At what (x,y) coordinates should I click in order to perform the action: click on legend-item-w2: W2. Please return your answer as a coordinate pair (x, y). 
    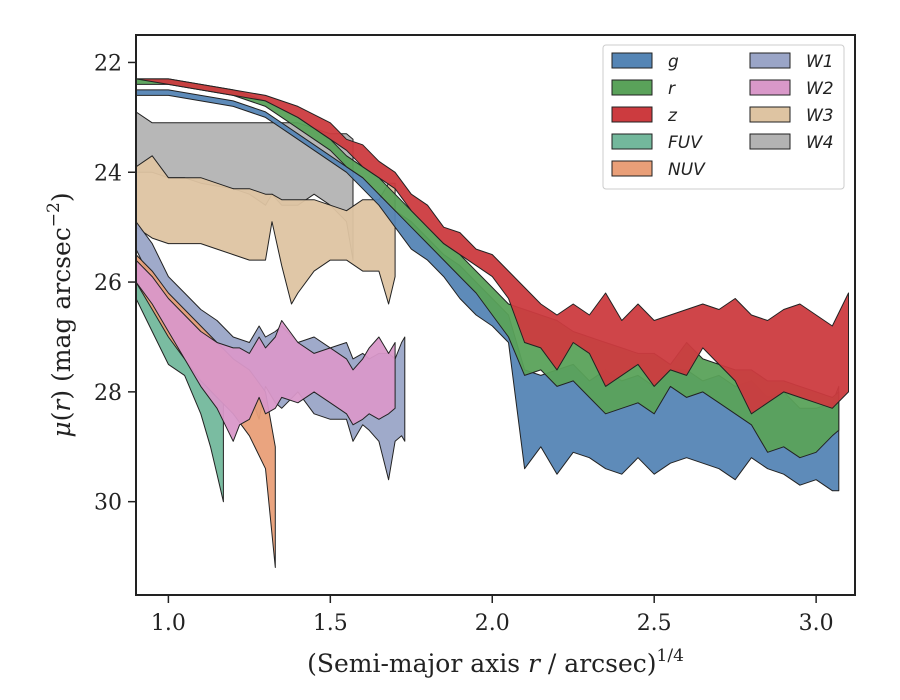
    Looking at the image, I should click on (791, 89).